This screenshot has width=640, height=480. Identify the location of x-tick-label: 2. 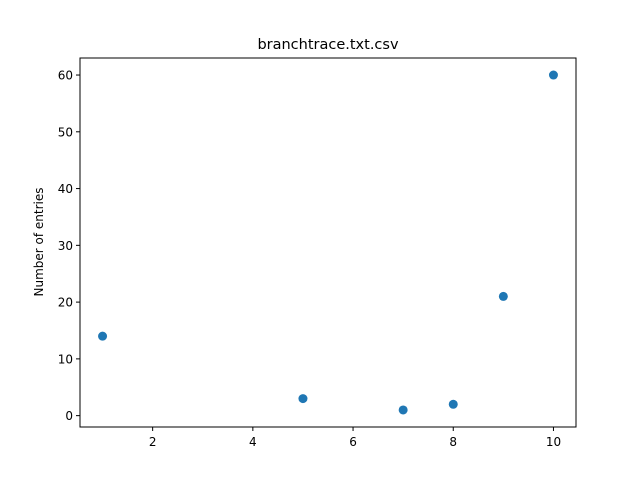
(153, 442).